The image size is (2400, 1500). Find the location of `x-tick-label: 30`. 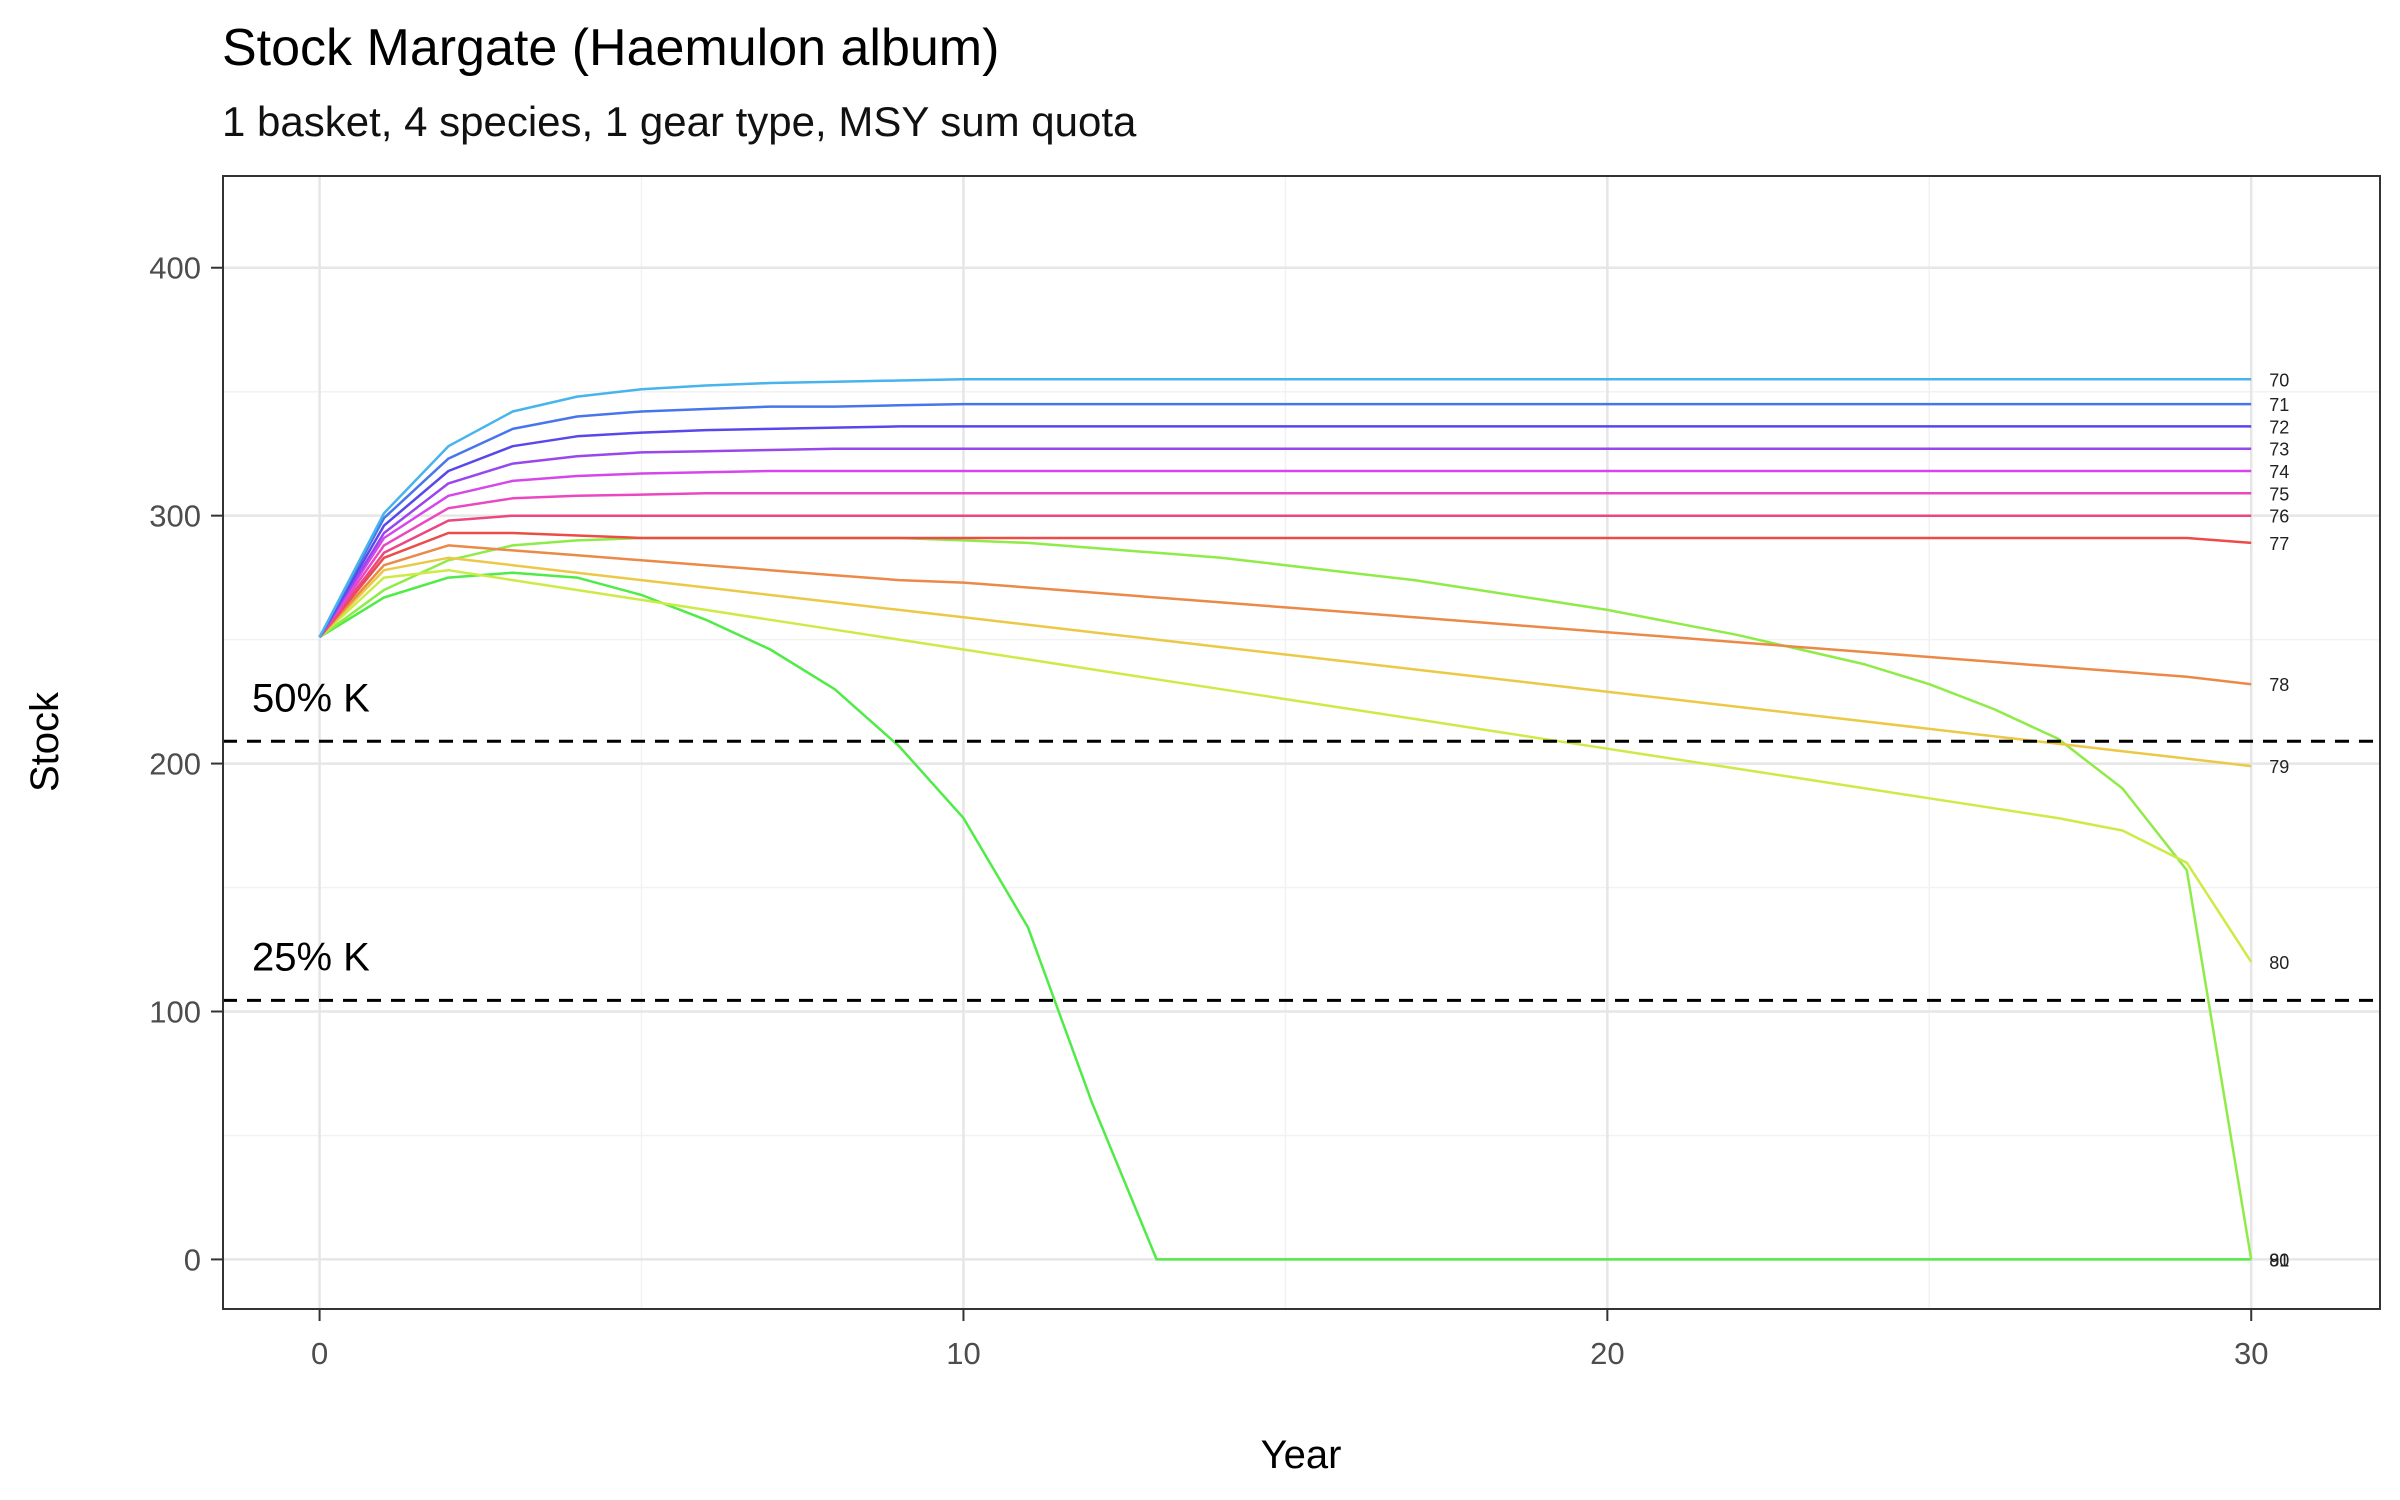

x-tick-label: 30 is located at coordinates (2251, 1353).